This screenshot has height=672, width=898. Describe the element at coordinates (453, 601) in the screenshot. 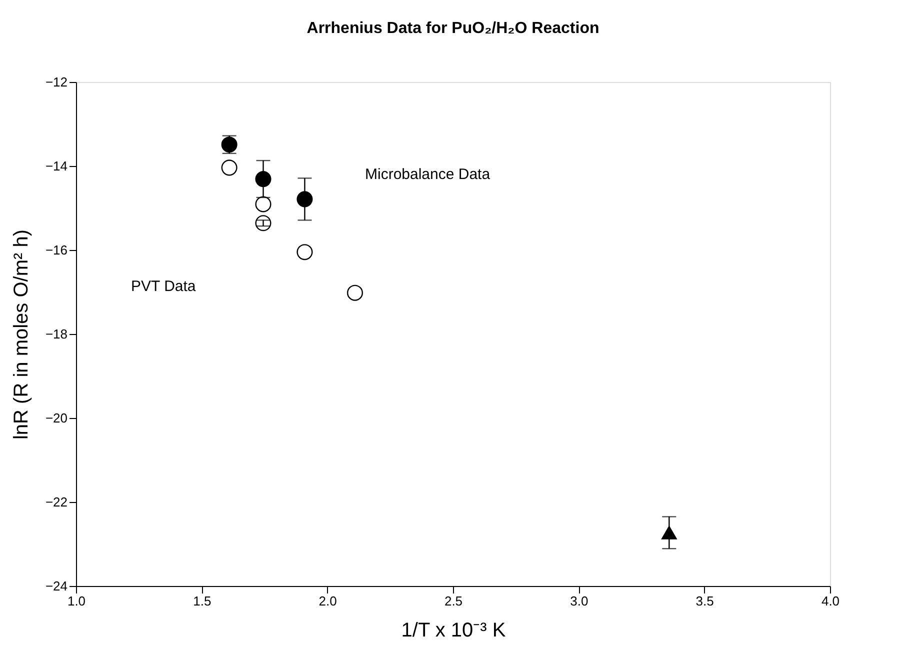

I see `x-tick-label: 2.5` at that location.